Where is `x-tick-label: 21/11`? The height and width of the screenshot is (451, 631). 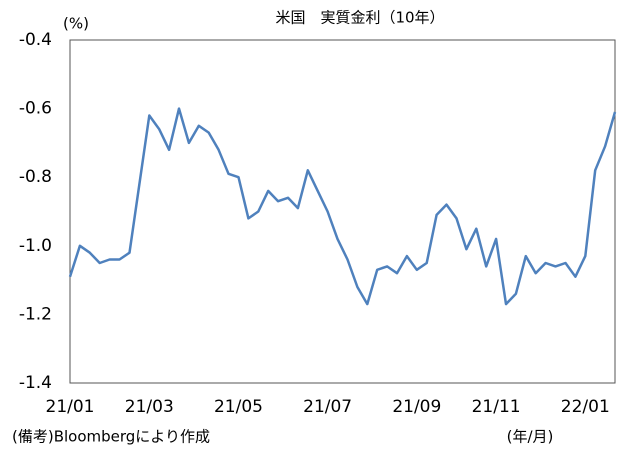 x-tick-label: 21/11 is located at coordinates (496, 407).